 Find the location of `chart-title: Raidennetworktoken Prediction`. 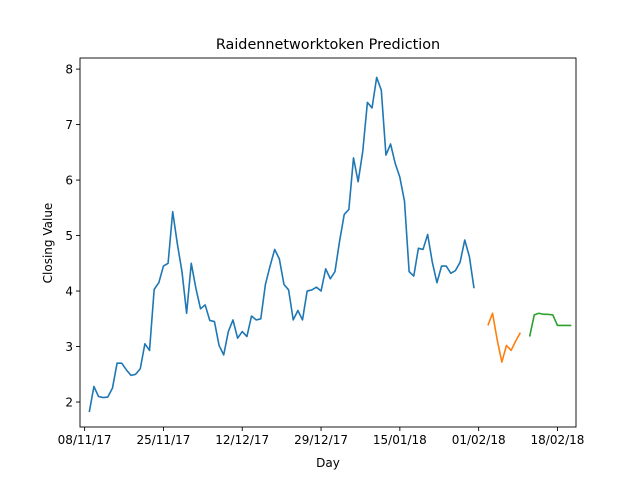

chart-title: Raidennetworktoken Prediction is located at coordinates (328, 45).